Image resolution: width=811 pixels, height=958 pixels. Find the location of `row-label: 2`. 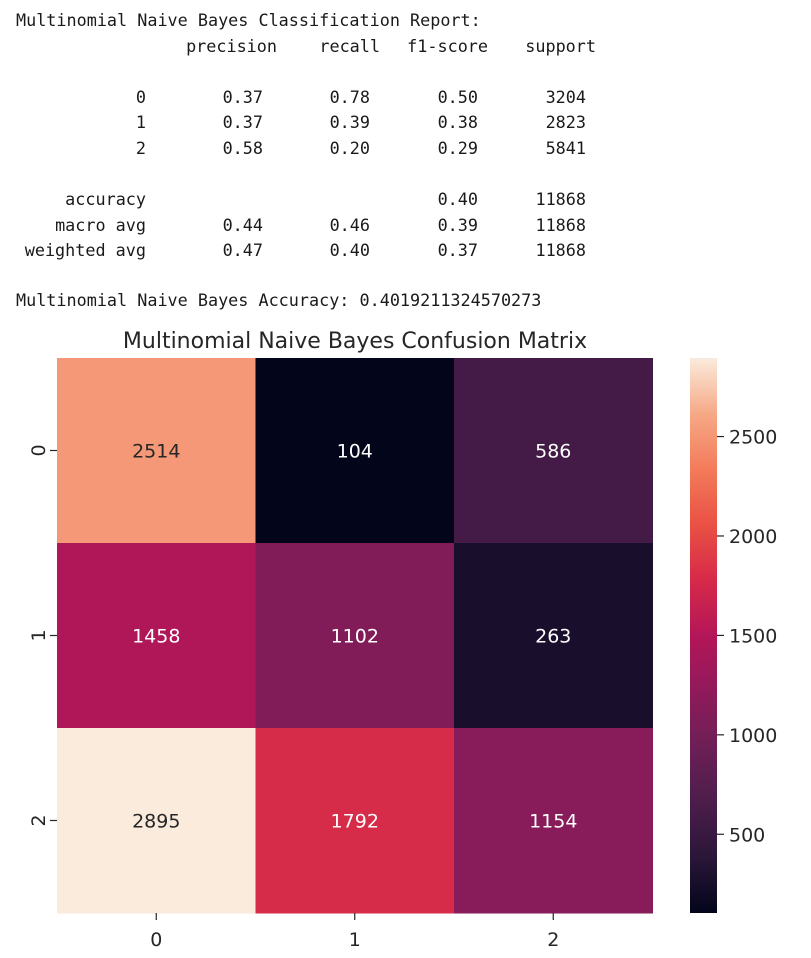

row-label: 2 is located at coordinates (140, 147).